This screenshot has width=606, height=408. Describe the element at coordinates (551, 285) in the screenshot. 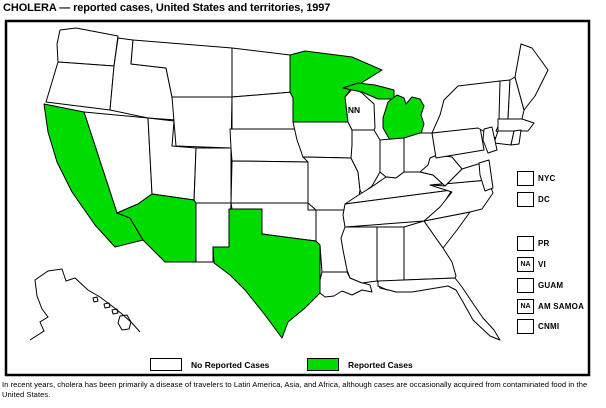

I see `territory-label: GUAM` at that location.